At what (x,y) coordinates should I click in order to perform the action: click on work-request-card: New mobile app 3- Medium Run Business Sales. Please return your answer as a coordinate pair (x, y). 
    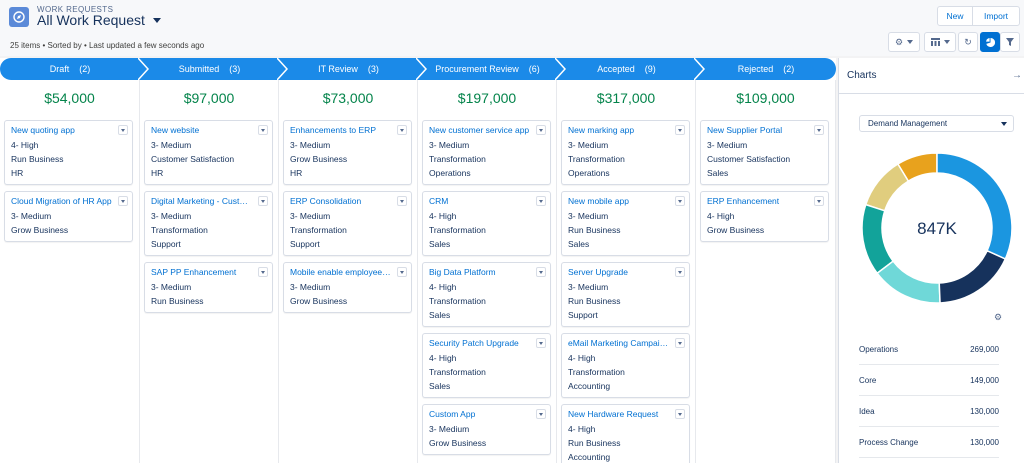
    Looking at the image, I should click on (625, 223).